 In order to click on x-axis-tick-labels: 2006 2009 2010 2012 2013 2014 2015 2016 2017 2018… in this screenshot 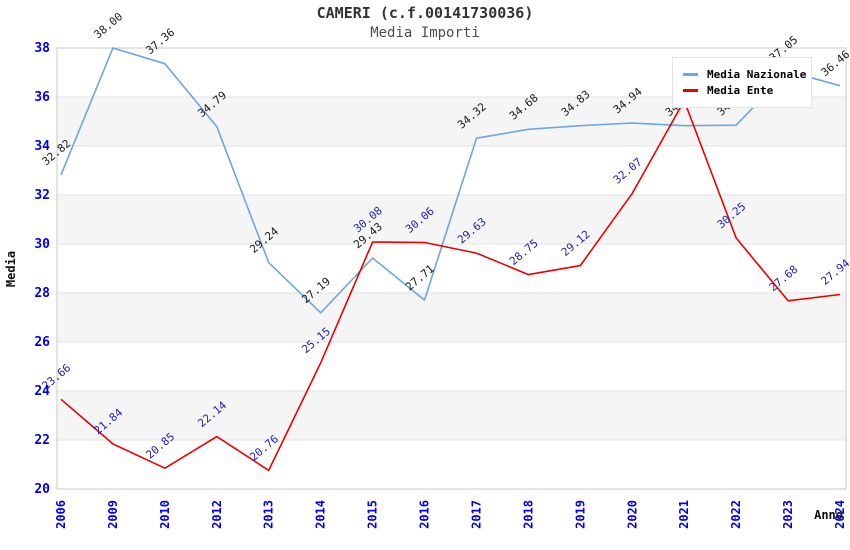, I will do `click(450, 514)`.